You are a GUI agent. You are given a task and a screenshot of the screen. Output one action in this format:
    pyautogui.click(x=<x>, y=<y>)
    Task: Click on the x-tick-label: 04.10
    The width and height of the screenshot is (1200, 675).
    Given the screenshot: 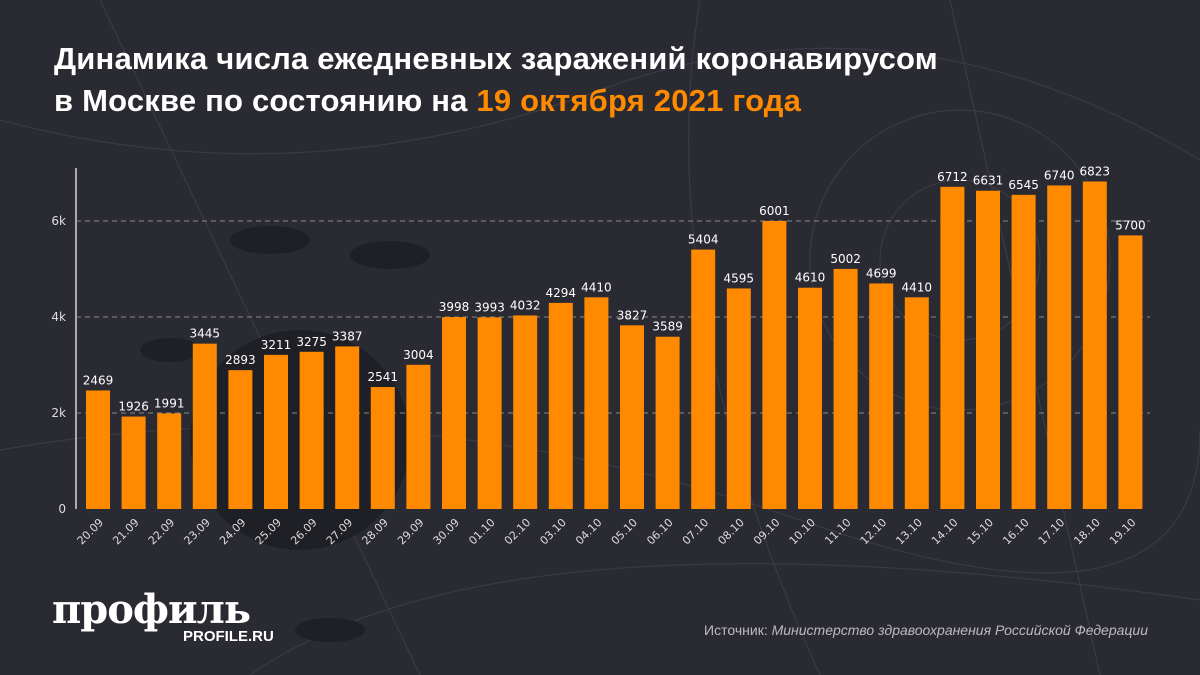 What is the action you would take?
    pyautogui.click(x=588, y=531)
    